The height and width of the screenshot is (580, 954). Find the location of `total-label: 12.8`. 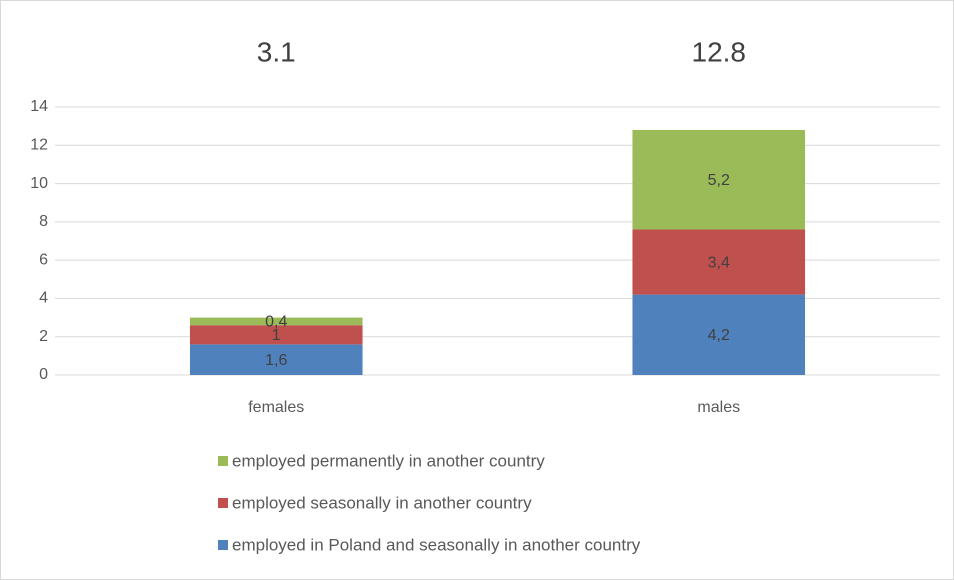

total-label: 12.8 is located at coordinates (719, 51).